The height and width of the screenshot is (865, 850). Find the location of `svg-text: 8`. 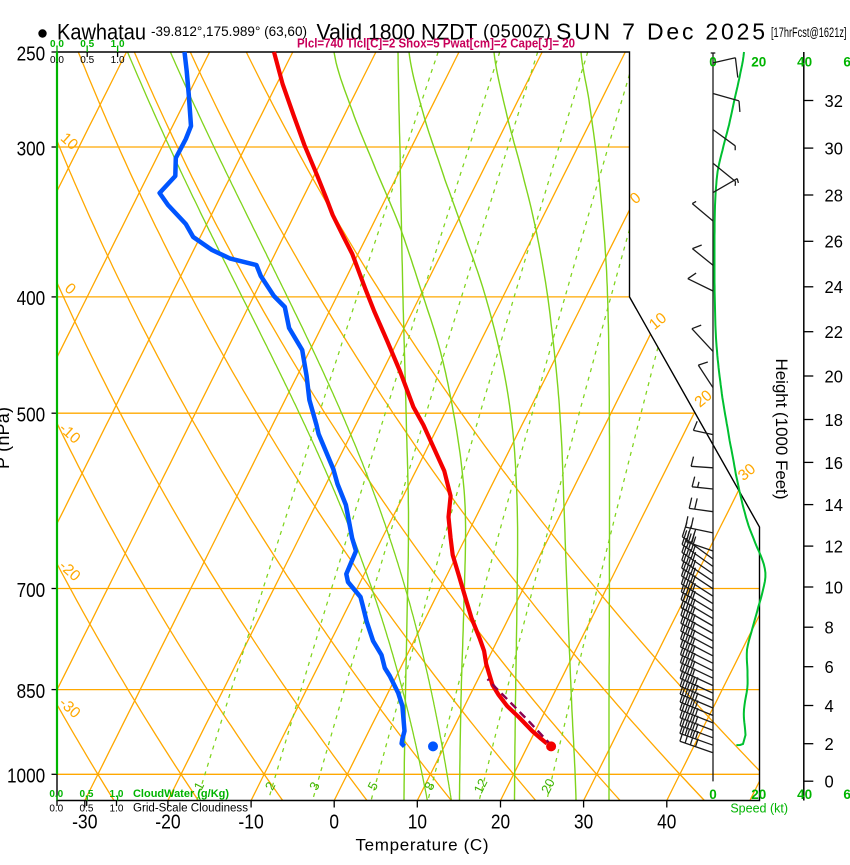

svg-text: 8 is located at coordinates (829, 628).